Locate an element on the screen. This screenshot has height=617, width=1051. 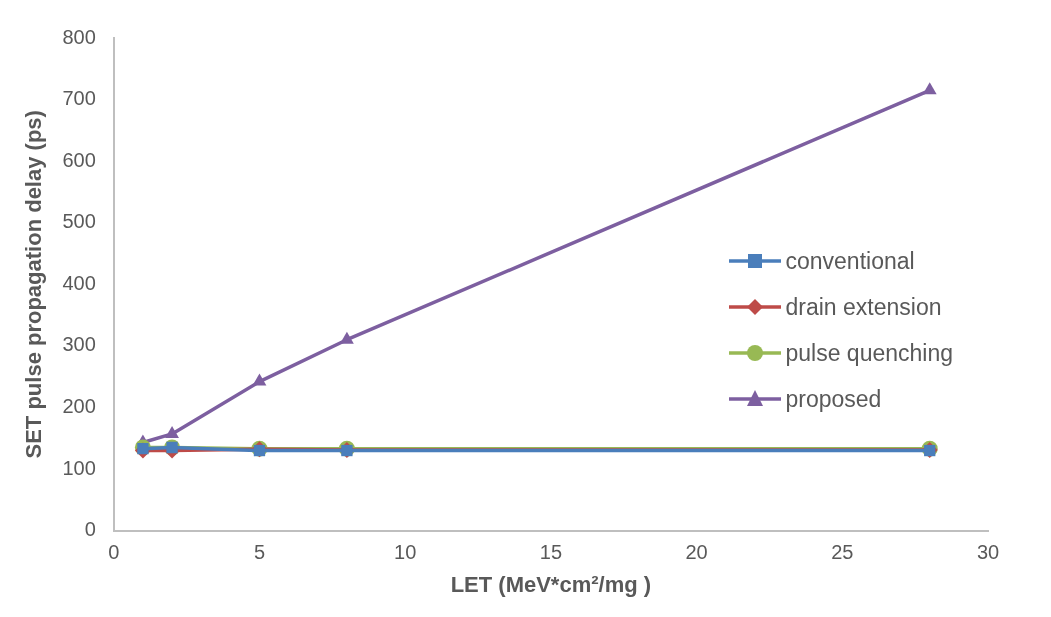
x-tick-label: 10 is located at coordinates (405, 552).